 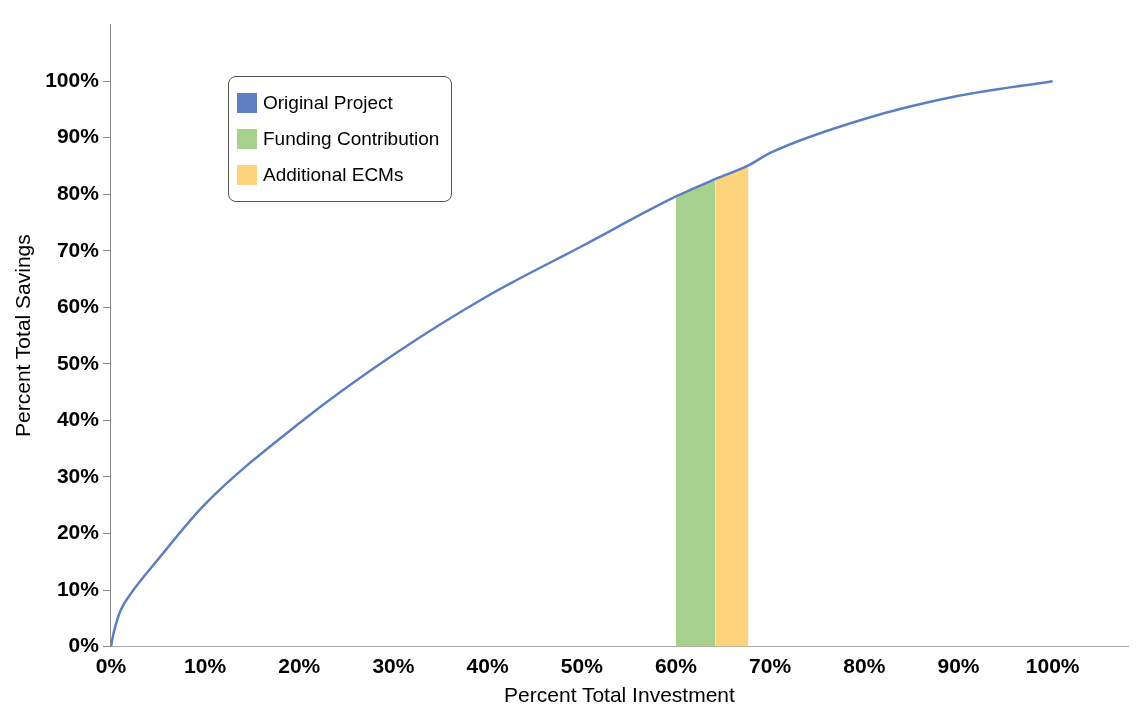 What do you see at coordinates (619, 695) in the screenshot?
I see `x-axis-title: Percent Total Investment` at bounding box center [619, 695].